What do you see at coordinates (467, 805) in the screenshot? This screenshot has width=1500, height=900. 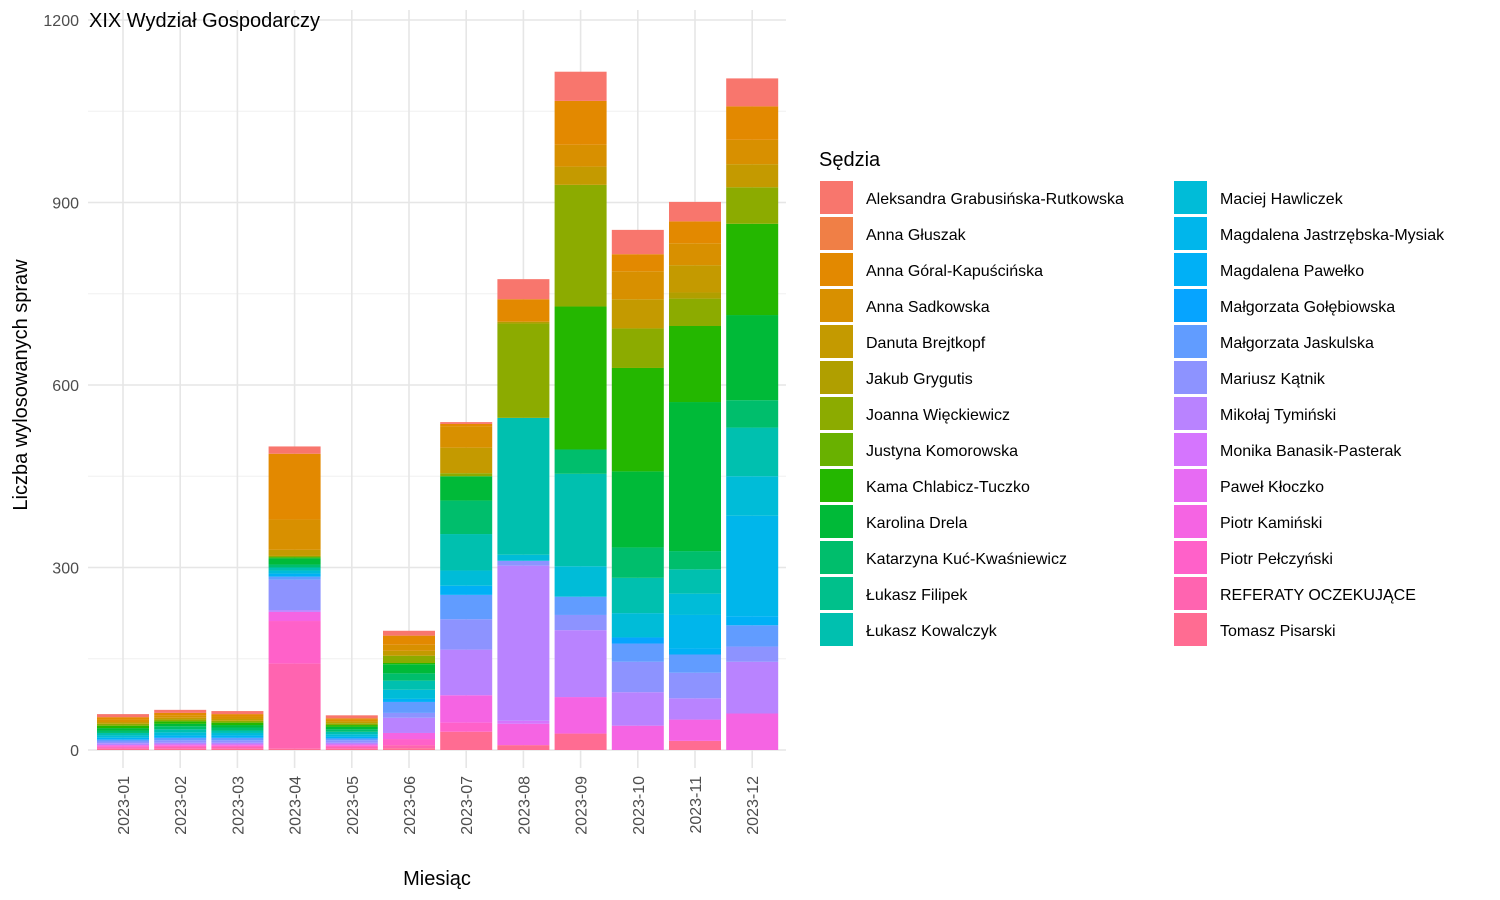 I see `x-tick-label: 2023-07` at bounding box center [467, 805].